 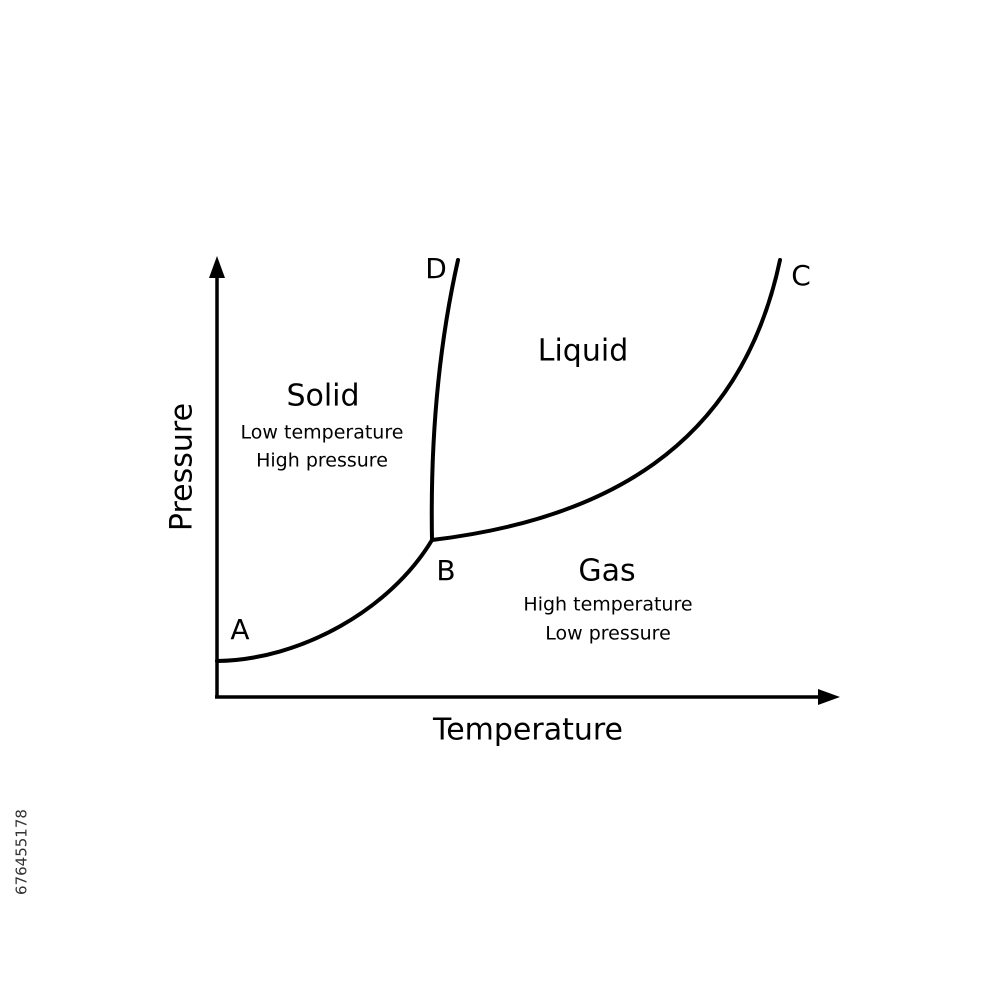 I want to click on y-axis-label: Pressure, so click(x=182, y=467).